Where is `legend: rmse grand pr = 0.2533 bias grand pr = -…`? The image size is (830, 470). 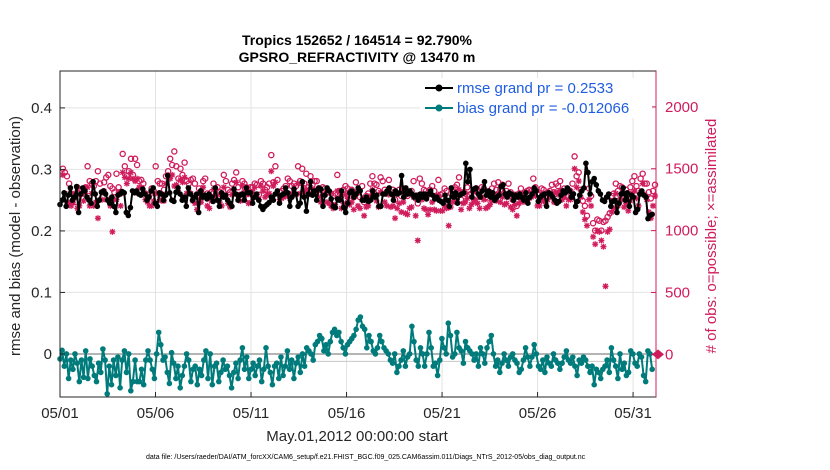
legend: rmse grand pr = 0.2533 bias grand pr = -… is located at coordinates (536, 98).